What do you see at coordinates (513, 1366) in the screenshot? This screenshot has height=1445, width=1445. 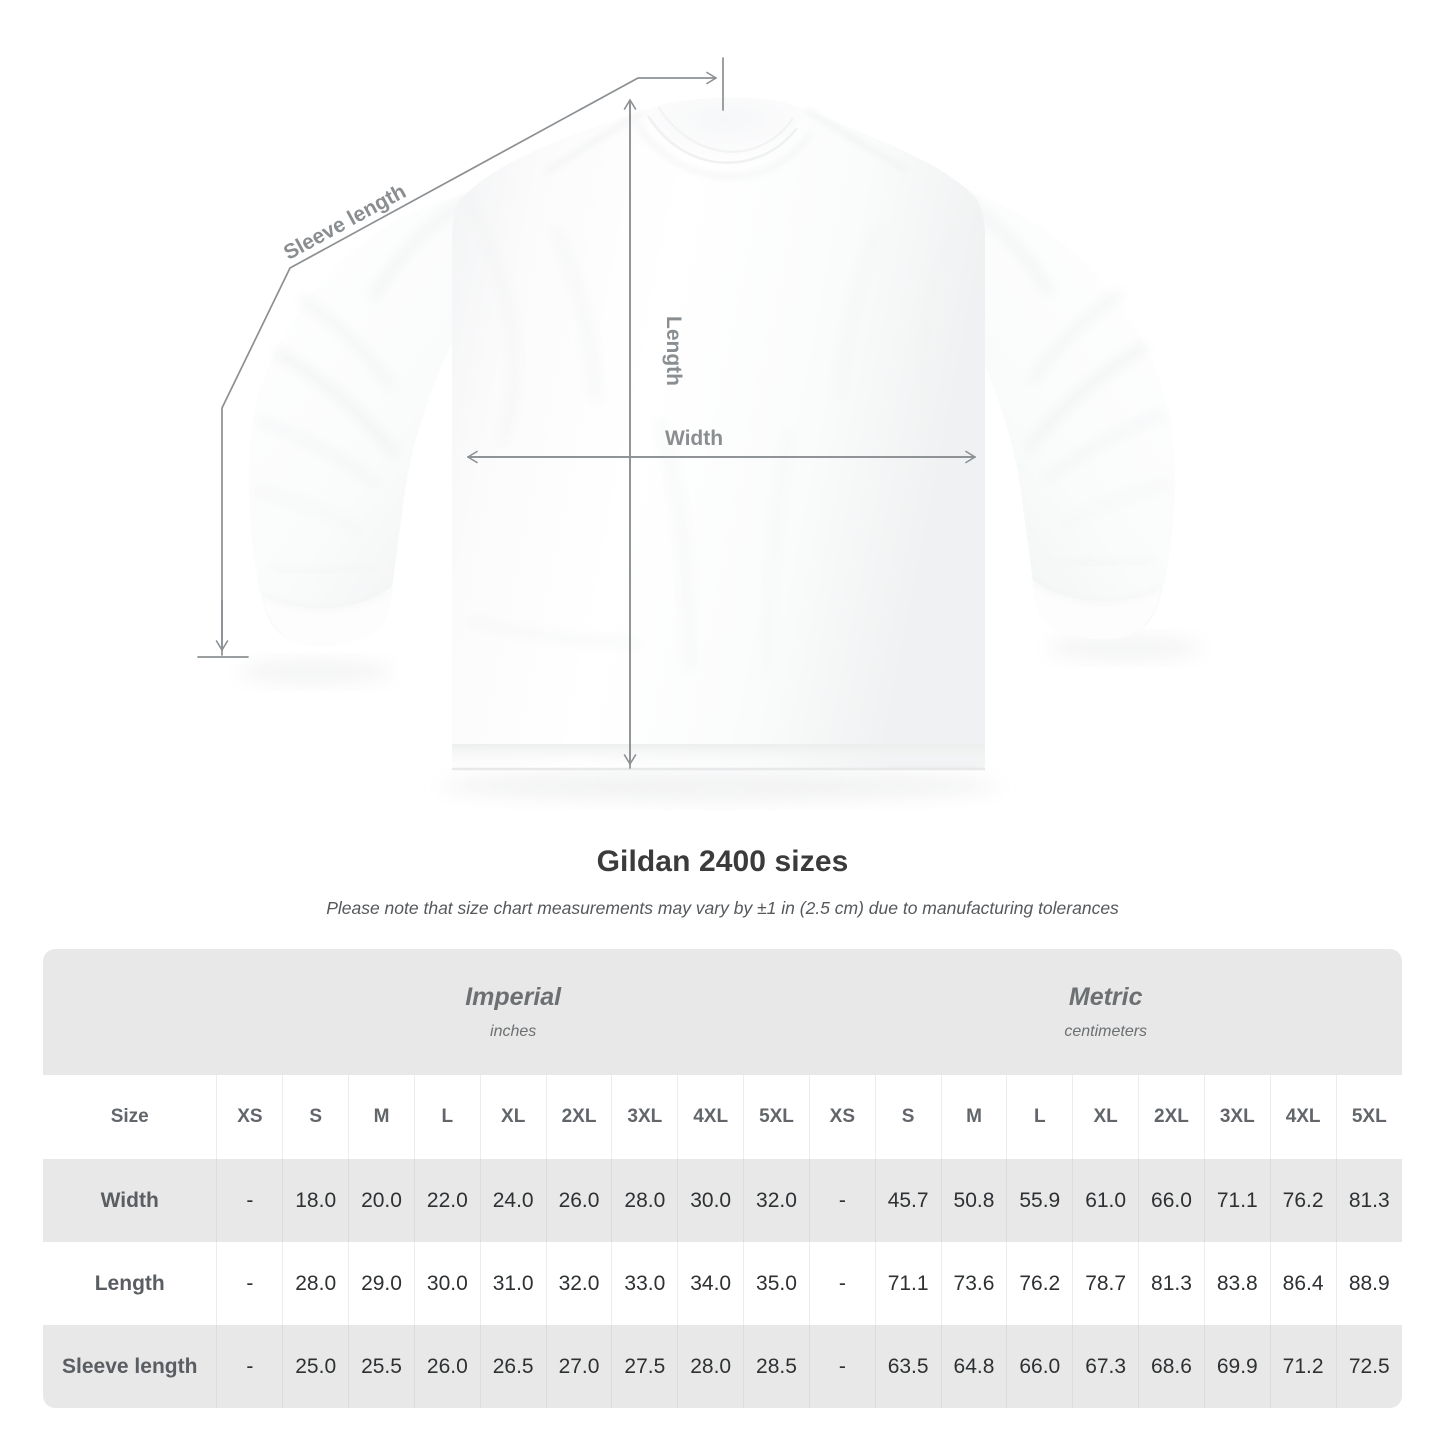 I see `measurement-cell: 26.5` at bounding box center [513, 1366].